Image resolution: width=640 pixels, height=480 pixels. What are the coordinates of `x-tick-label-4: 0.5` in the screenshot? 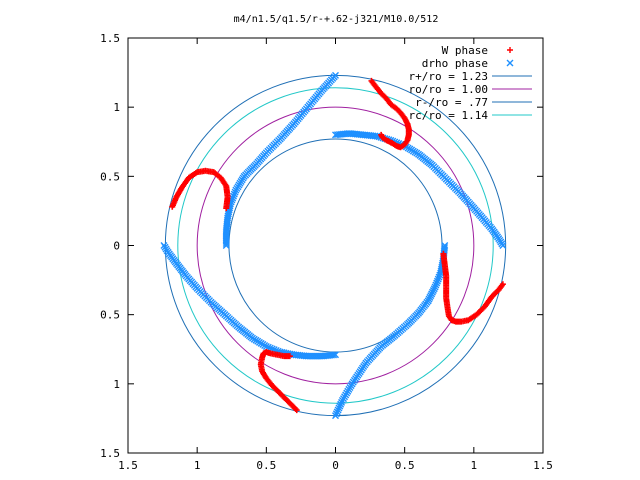 It's located at (405, 465).